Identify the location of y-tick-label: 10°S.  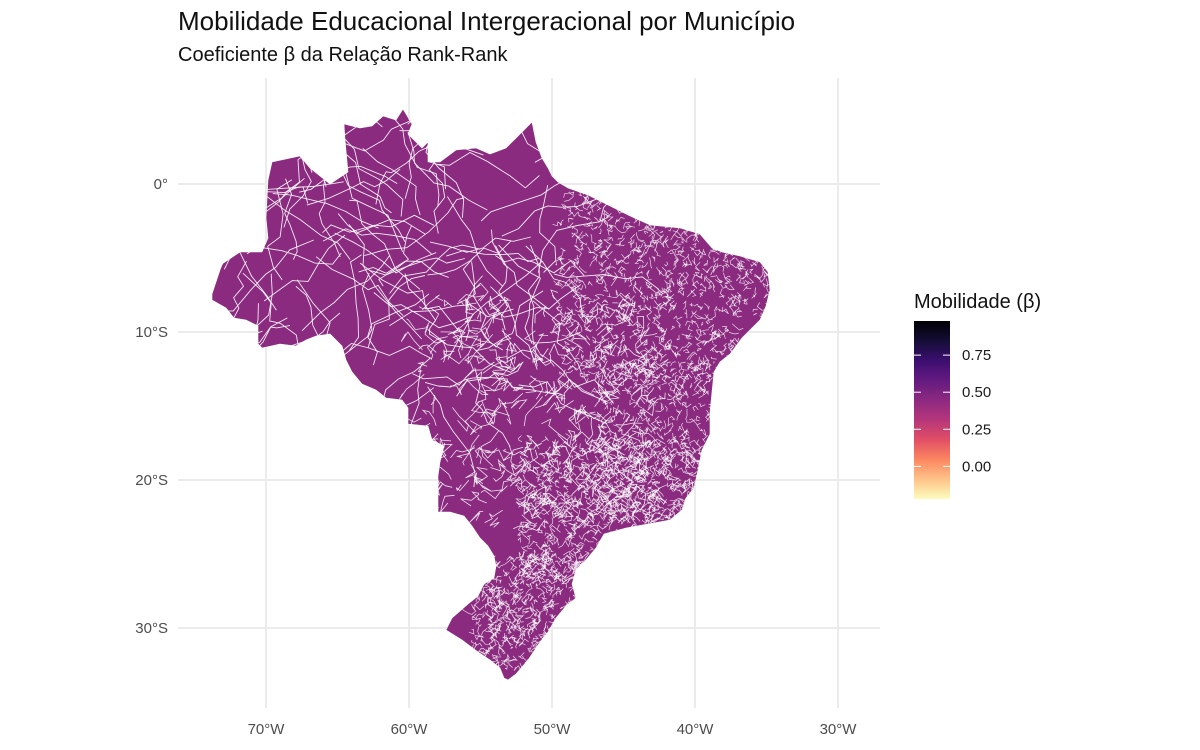
(151, 332).